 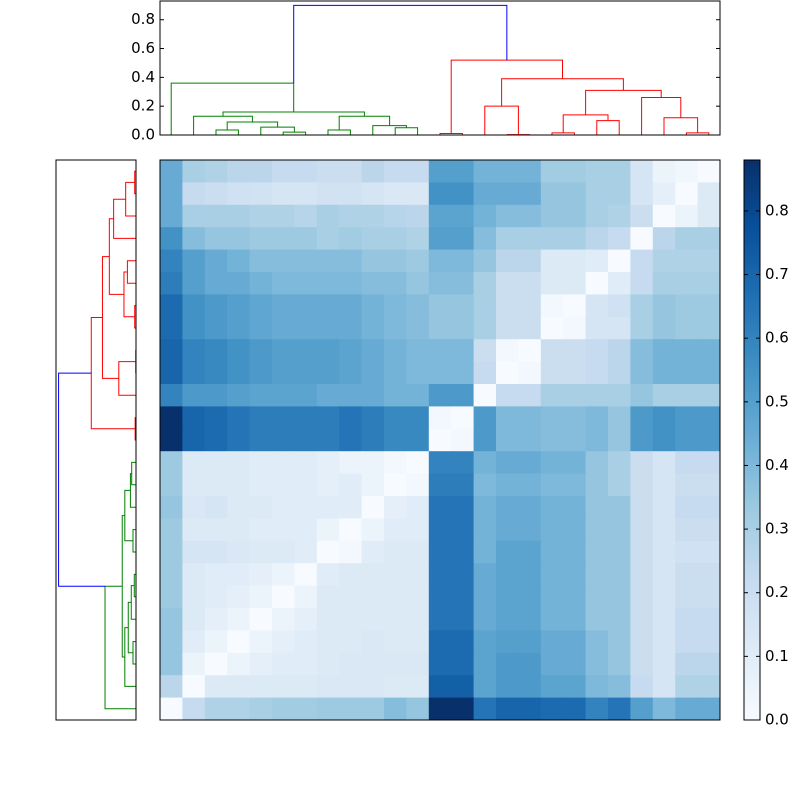 I want to click on colorbar-tick-label: 0.6, so click(x=777, y=338).